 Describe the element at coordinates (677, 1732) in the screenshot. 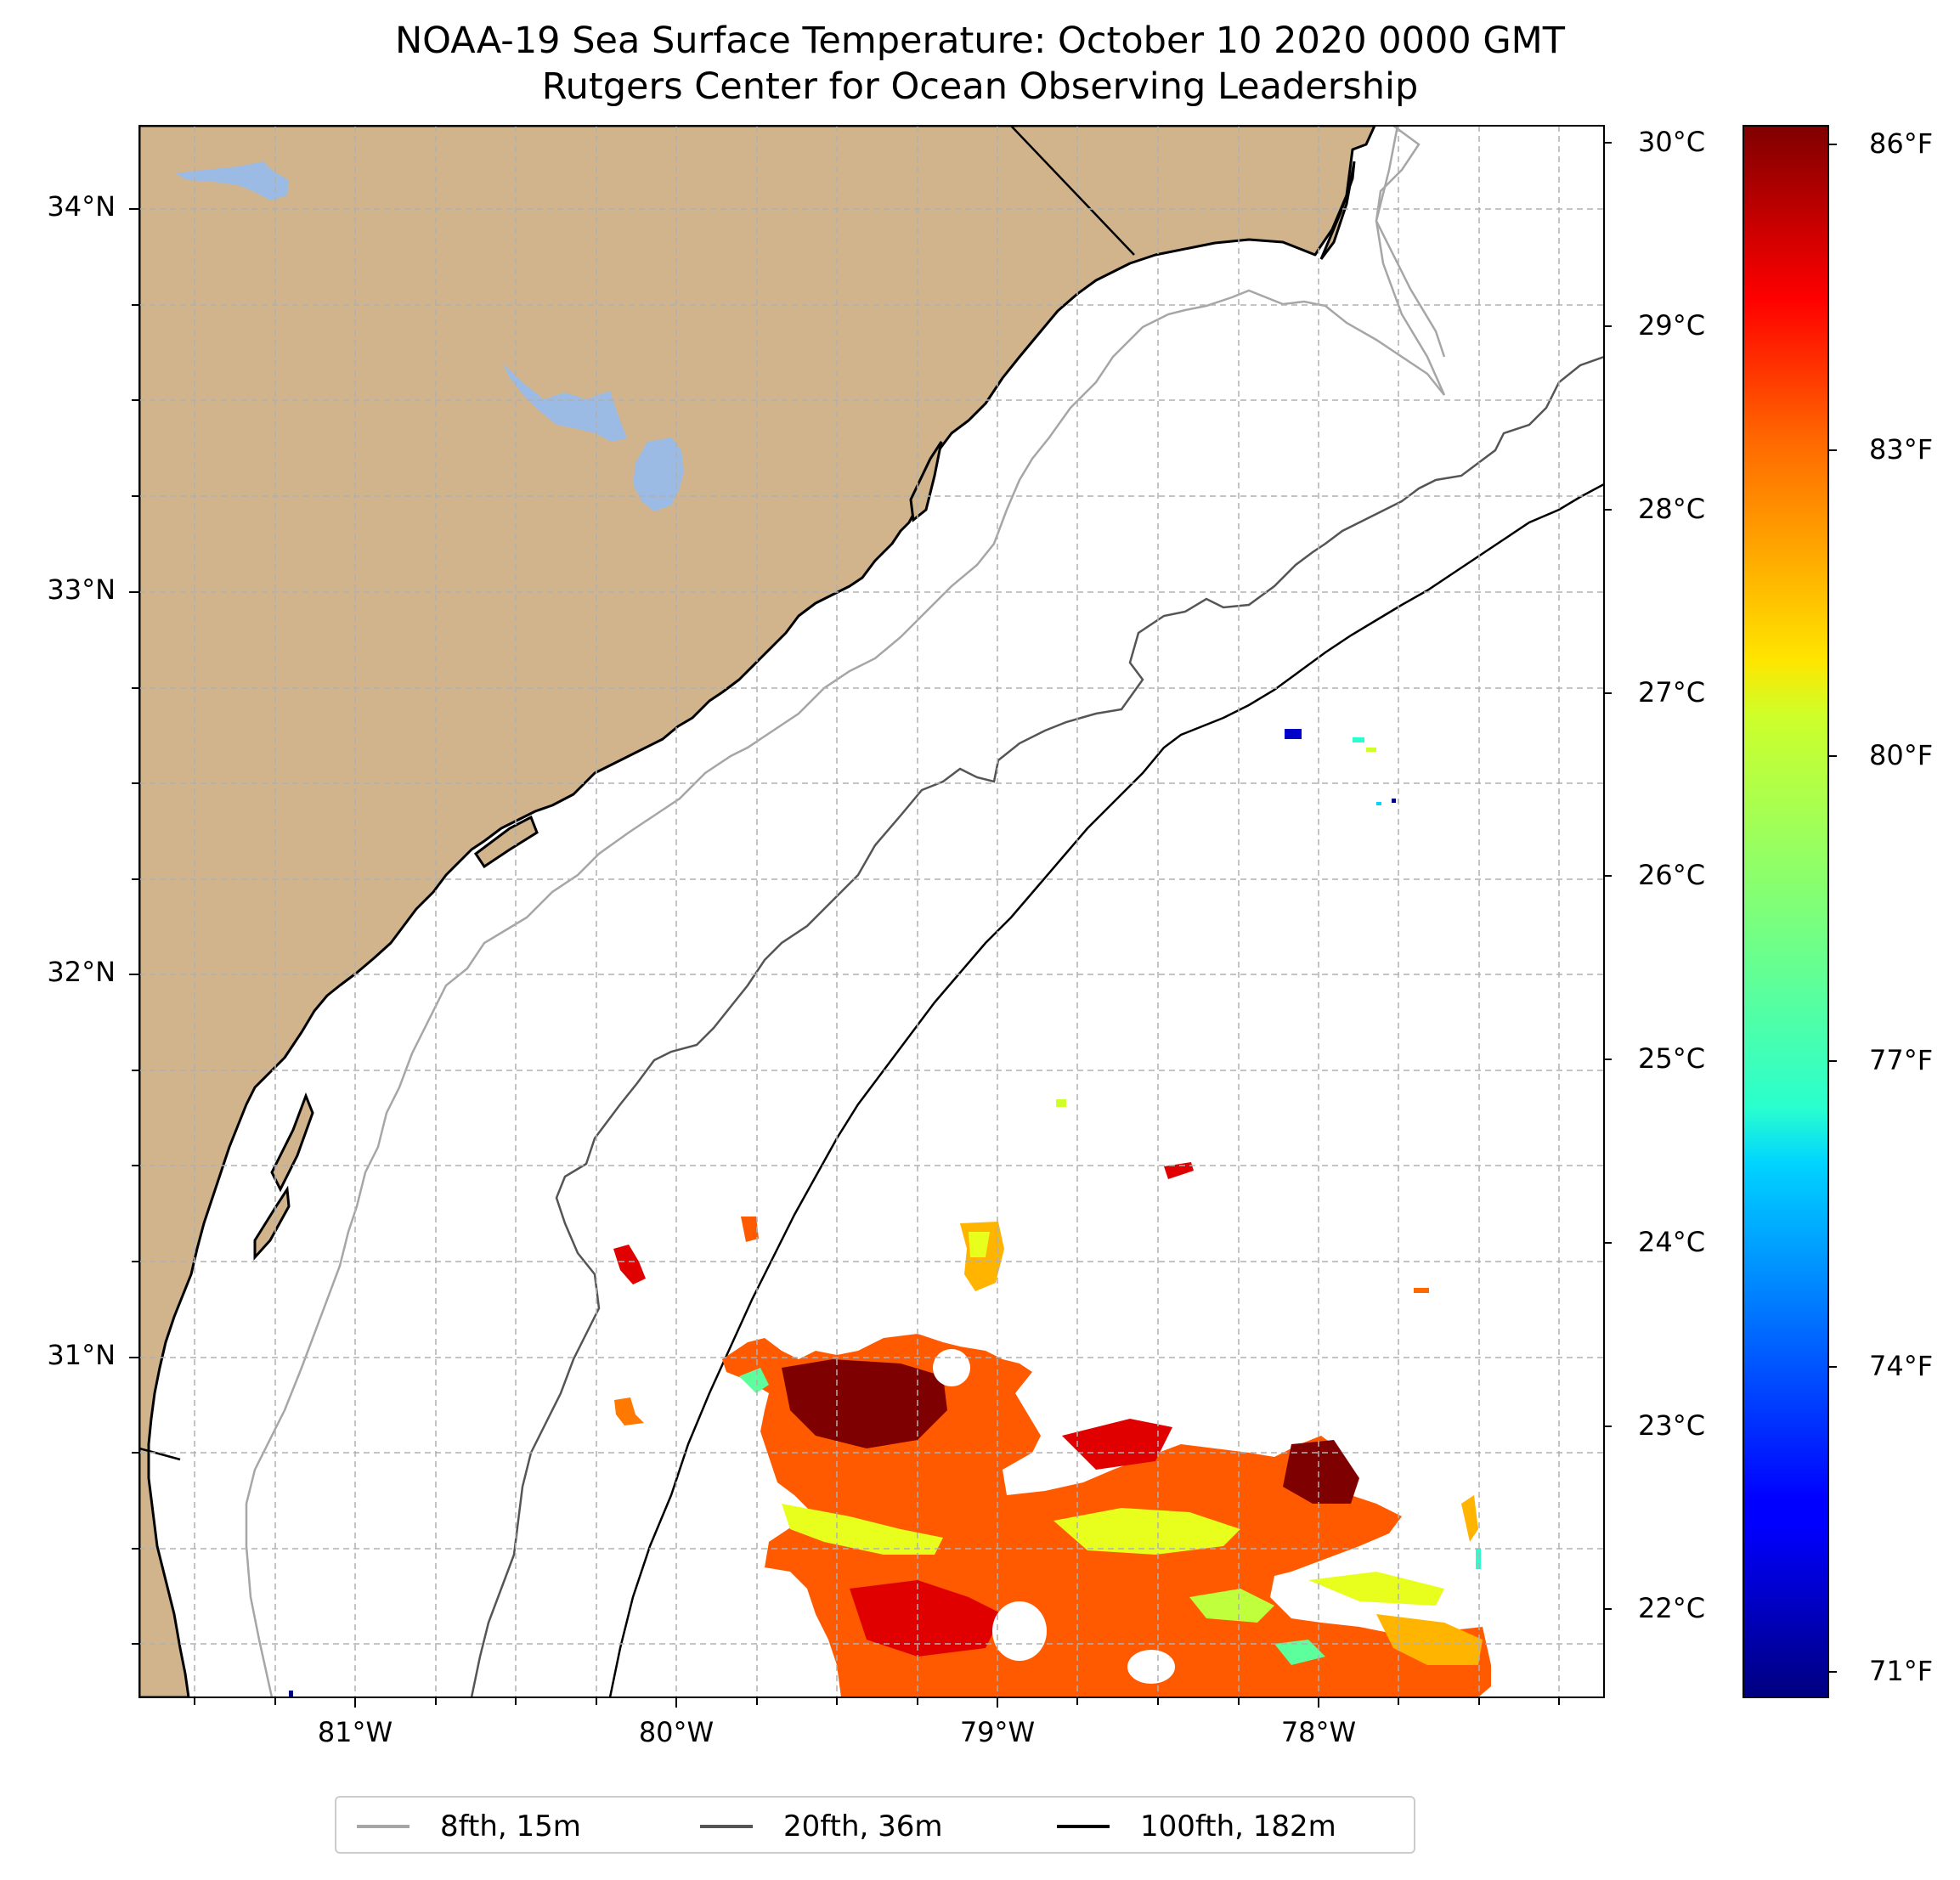

I see `lon-tick-label: 80°W` at that location.